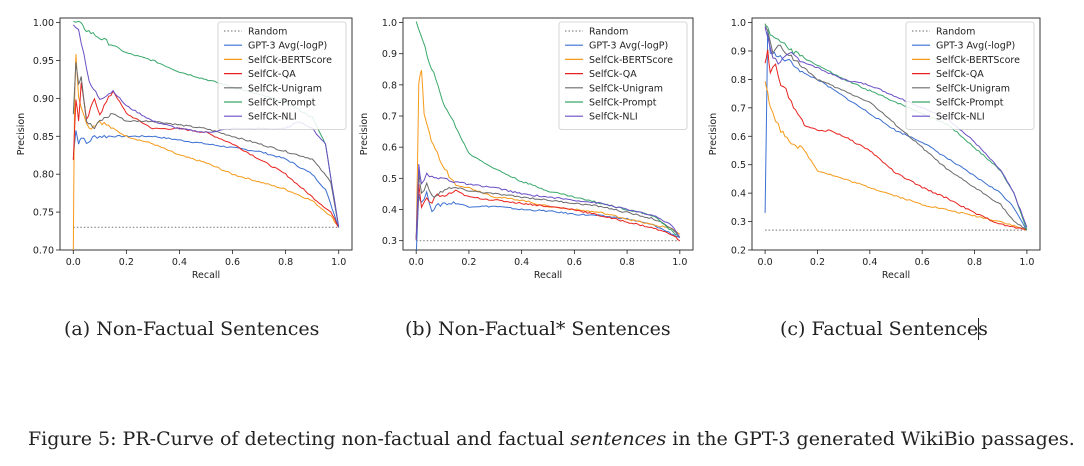 The image size is (1084, 466). What do you see at coordinates (618, 439) in the screenshot?
I see `figure-caption-emph: sentences` at bounding box center [618, 439].